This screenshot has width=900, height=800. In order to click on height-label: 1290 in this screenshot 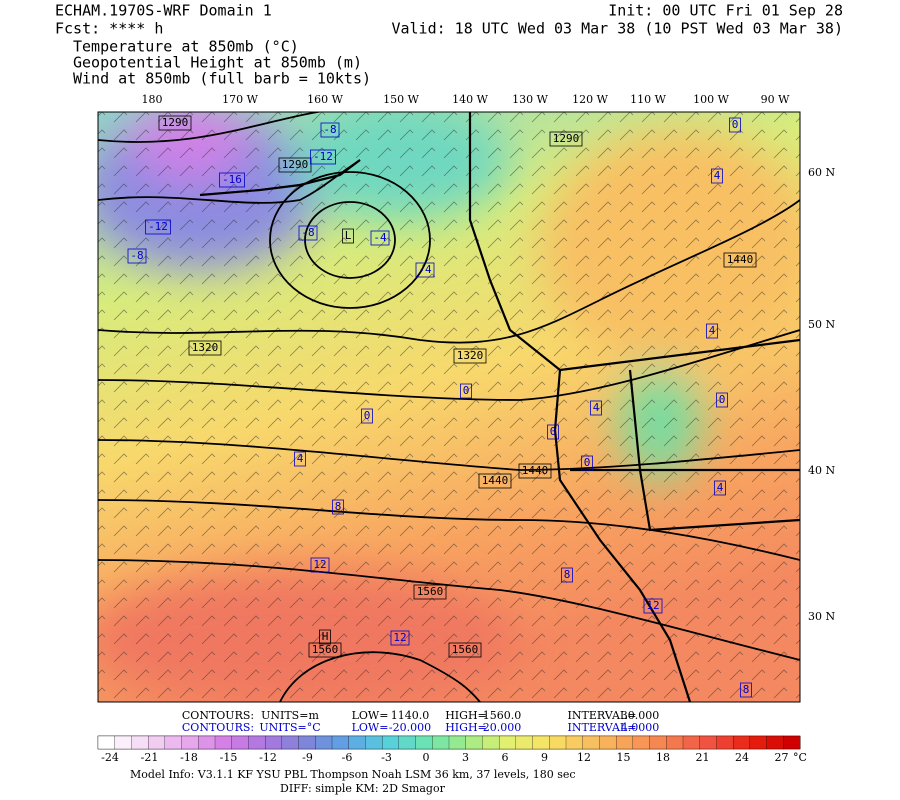, I will do `click(175, 122)`.